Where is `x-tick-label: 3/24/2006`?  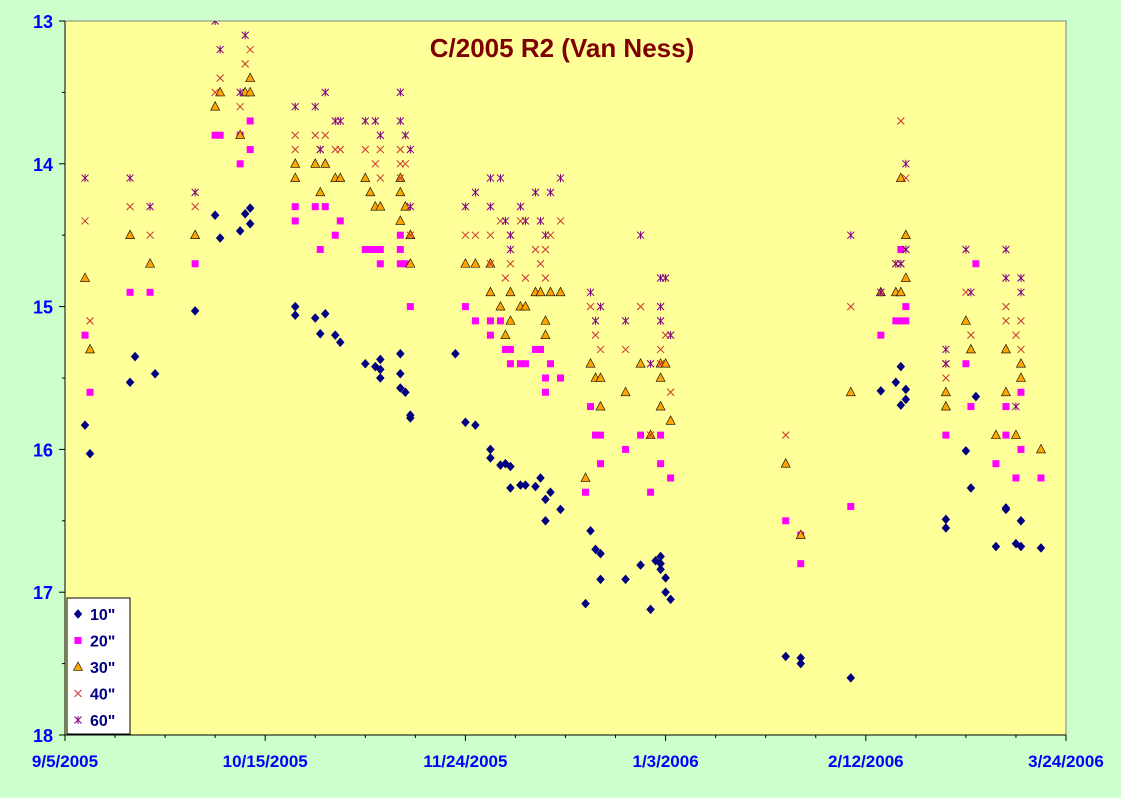 x-tick-label: 3/24/2006 is located at coordinates (1066, 761).